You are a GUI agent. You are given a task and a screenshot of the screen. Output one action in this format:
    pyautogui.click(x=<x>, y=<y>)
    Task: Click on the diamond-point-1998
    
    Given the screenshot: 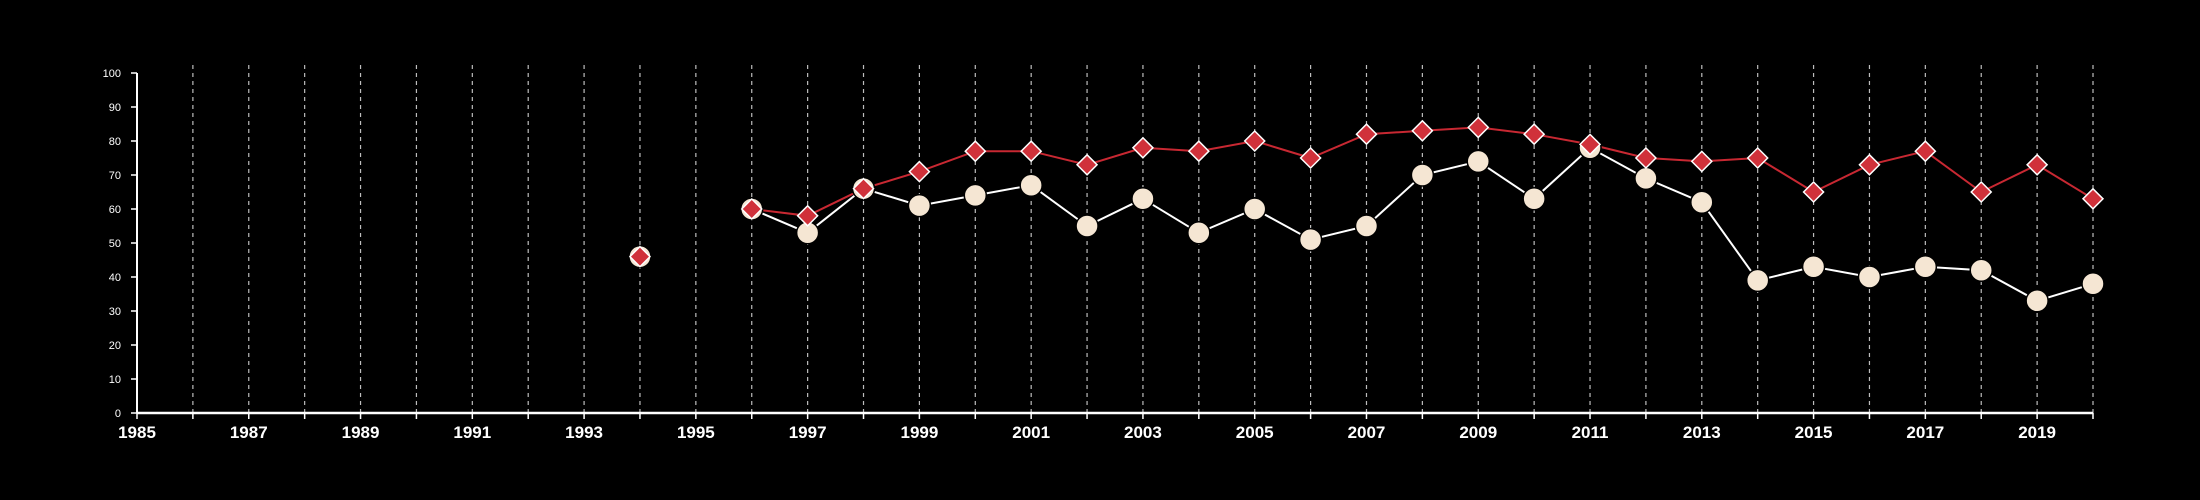 What is the action you would take?
    pyautogui.click(x=863, y=188)
    